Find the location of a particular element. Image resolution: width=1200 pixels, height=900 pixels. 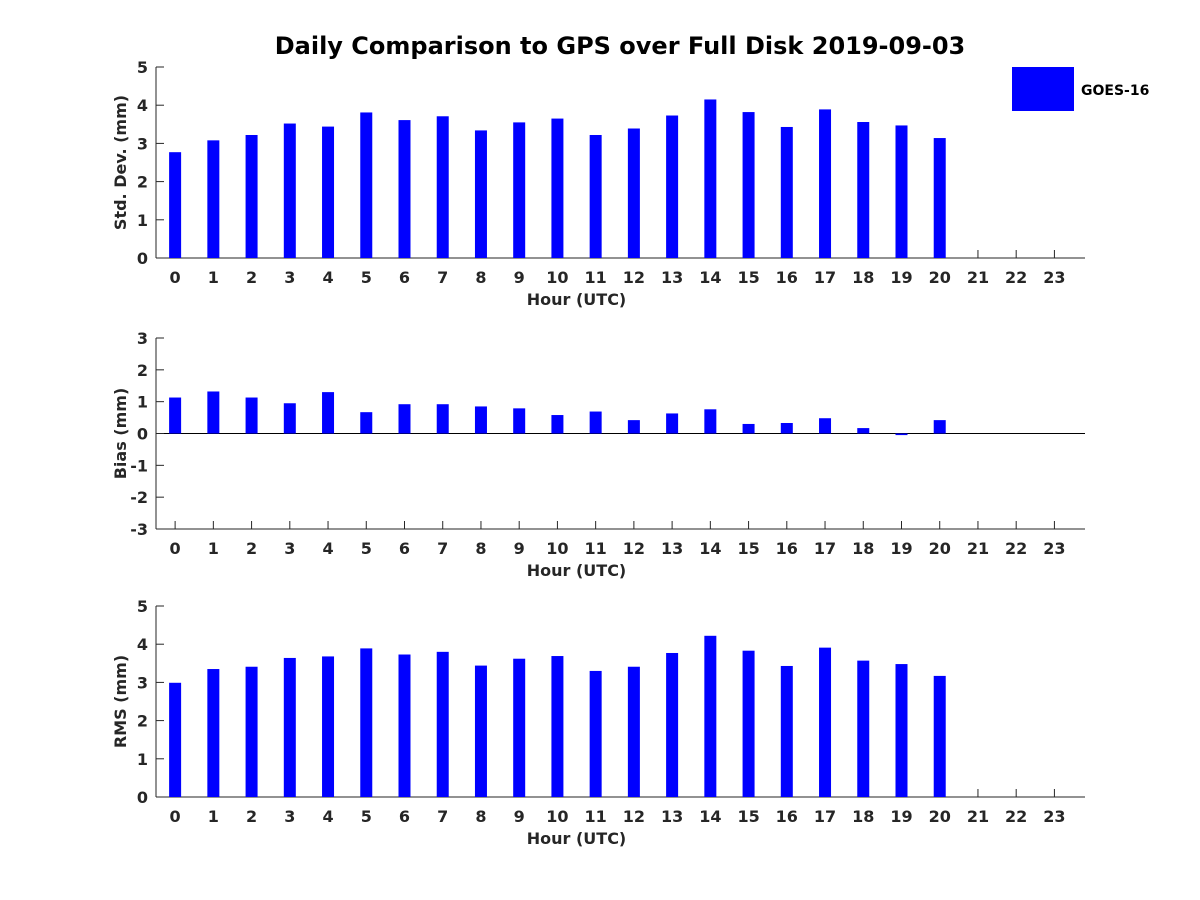

legend-swatch is located at coordinates (1043, 89).